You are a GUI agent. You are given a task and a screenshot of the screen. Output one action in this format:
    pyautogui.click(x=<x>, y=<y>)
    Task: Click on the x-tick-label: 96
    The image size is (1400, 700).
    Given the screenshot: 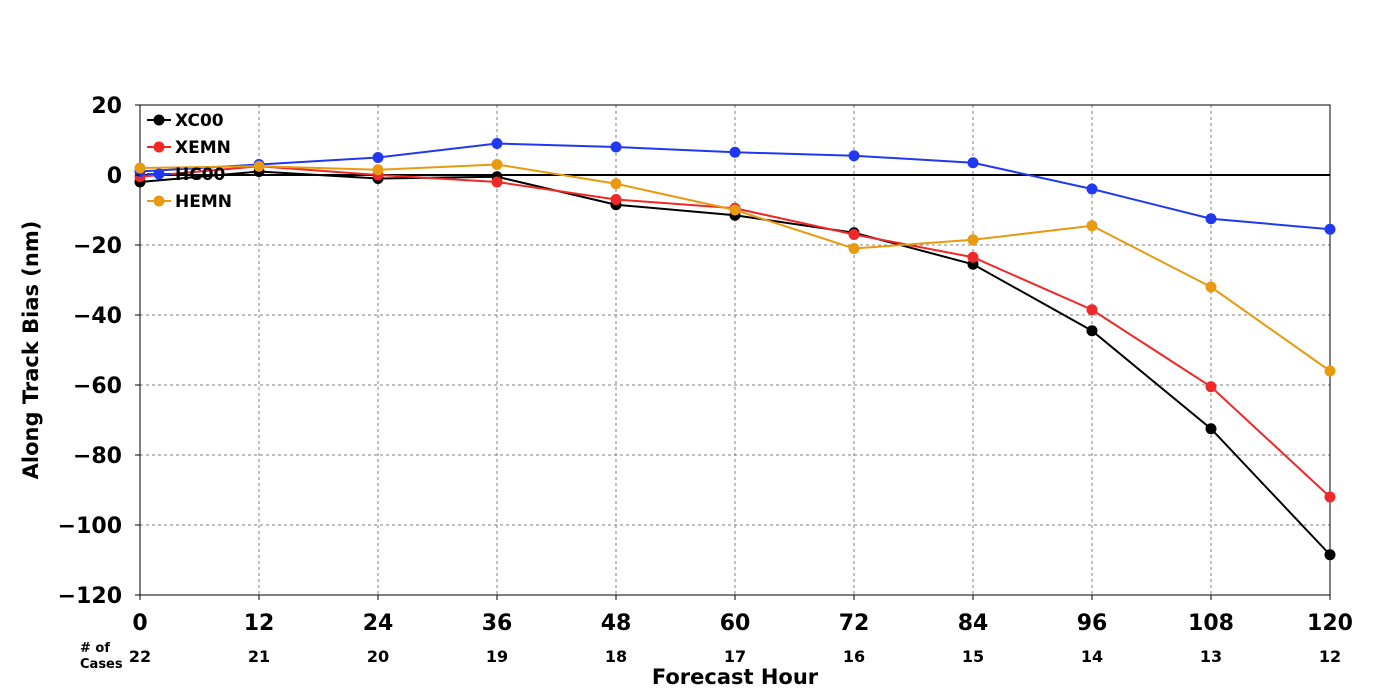 What is the action you would take?
    pyautogui.click(x=1092, y=623)
    